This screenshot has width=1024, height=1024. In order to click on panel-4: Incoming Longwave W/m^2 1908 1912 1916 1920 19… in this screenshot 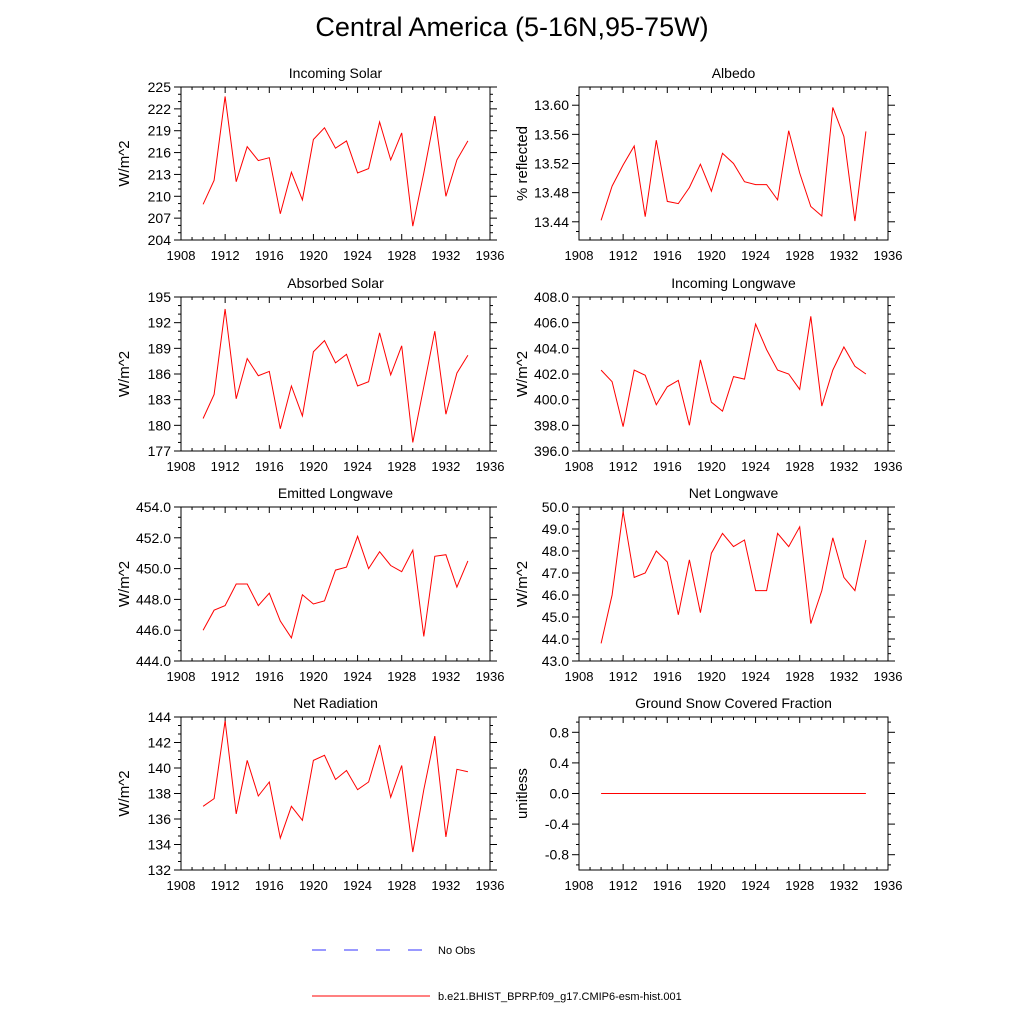, I will do `click(708, 374)`.